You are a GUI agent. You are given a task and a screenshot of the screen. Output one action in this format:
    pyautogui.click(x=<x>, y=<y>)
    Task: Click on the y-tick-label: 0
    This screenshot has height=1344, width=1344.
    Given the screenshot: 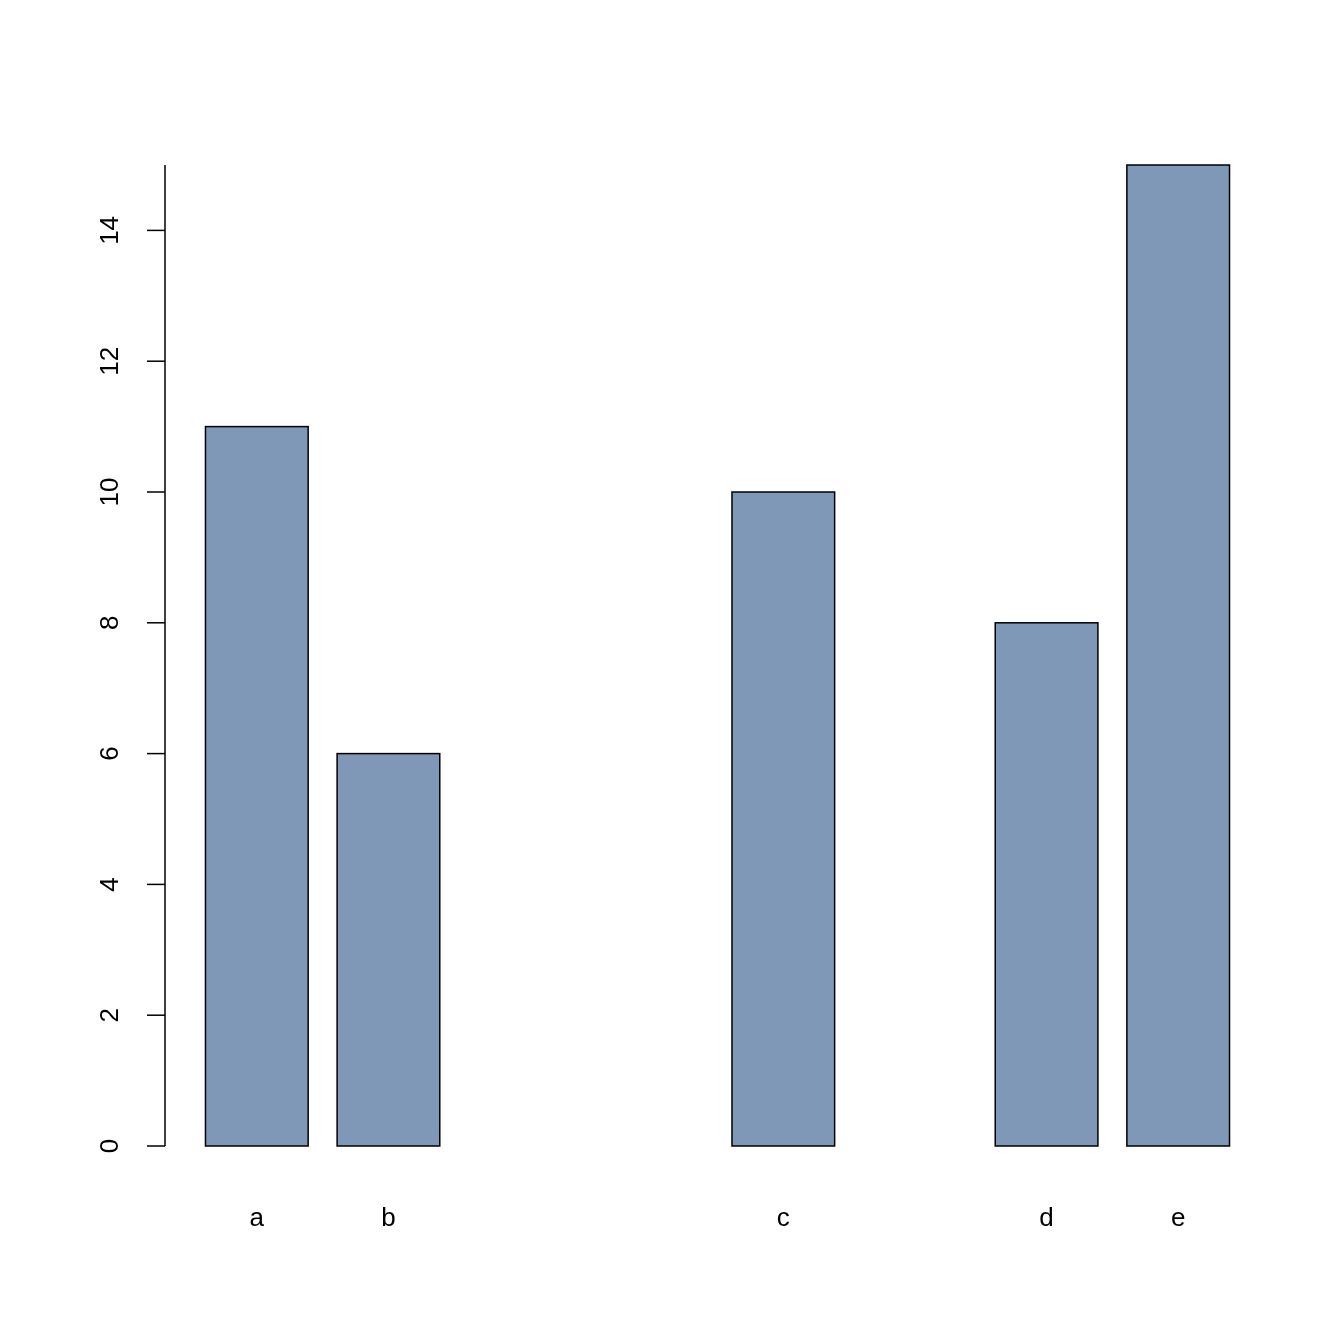 What is the action you would take?
    pyautogui.click(x=109, y=1146)
    